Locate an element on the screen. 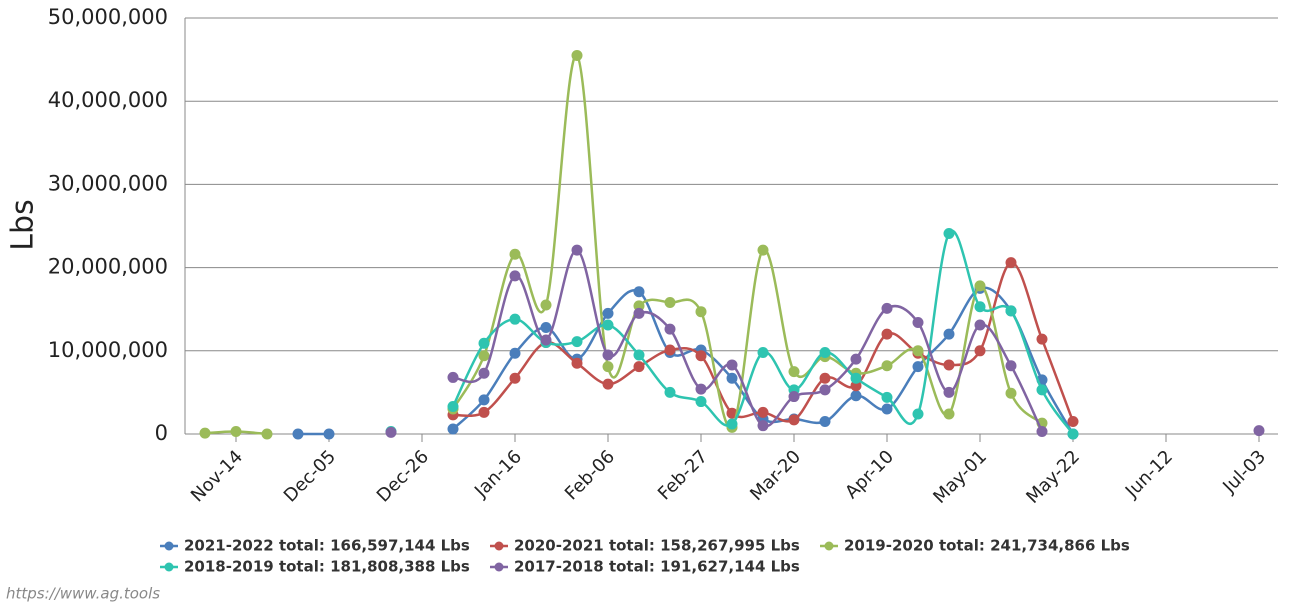  y-tick-label: 10,000,000 is located at coordinates (108, 350).